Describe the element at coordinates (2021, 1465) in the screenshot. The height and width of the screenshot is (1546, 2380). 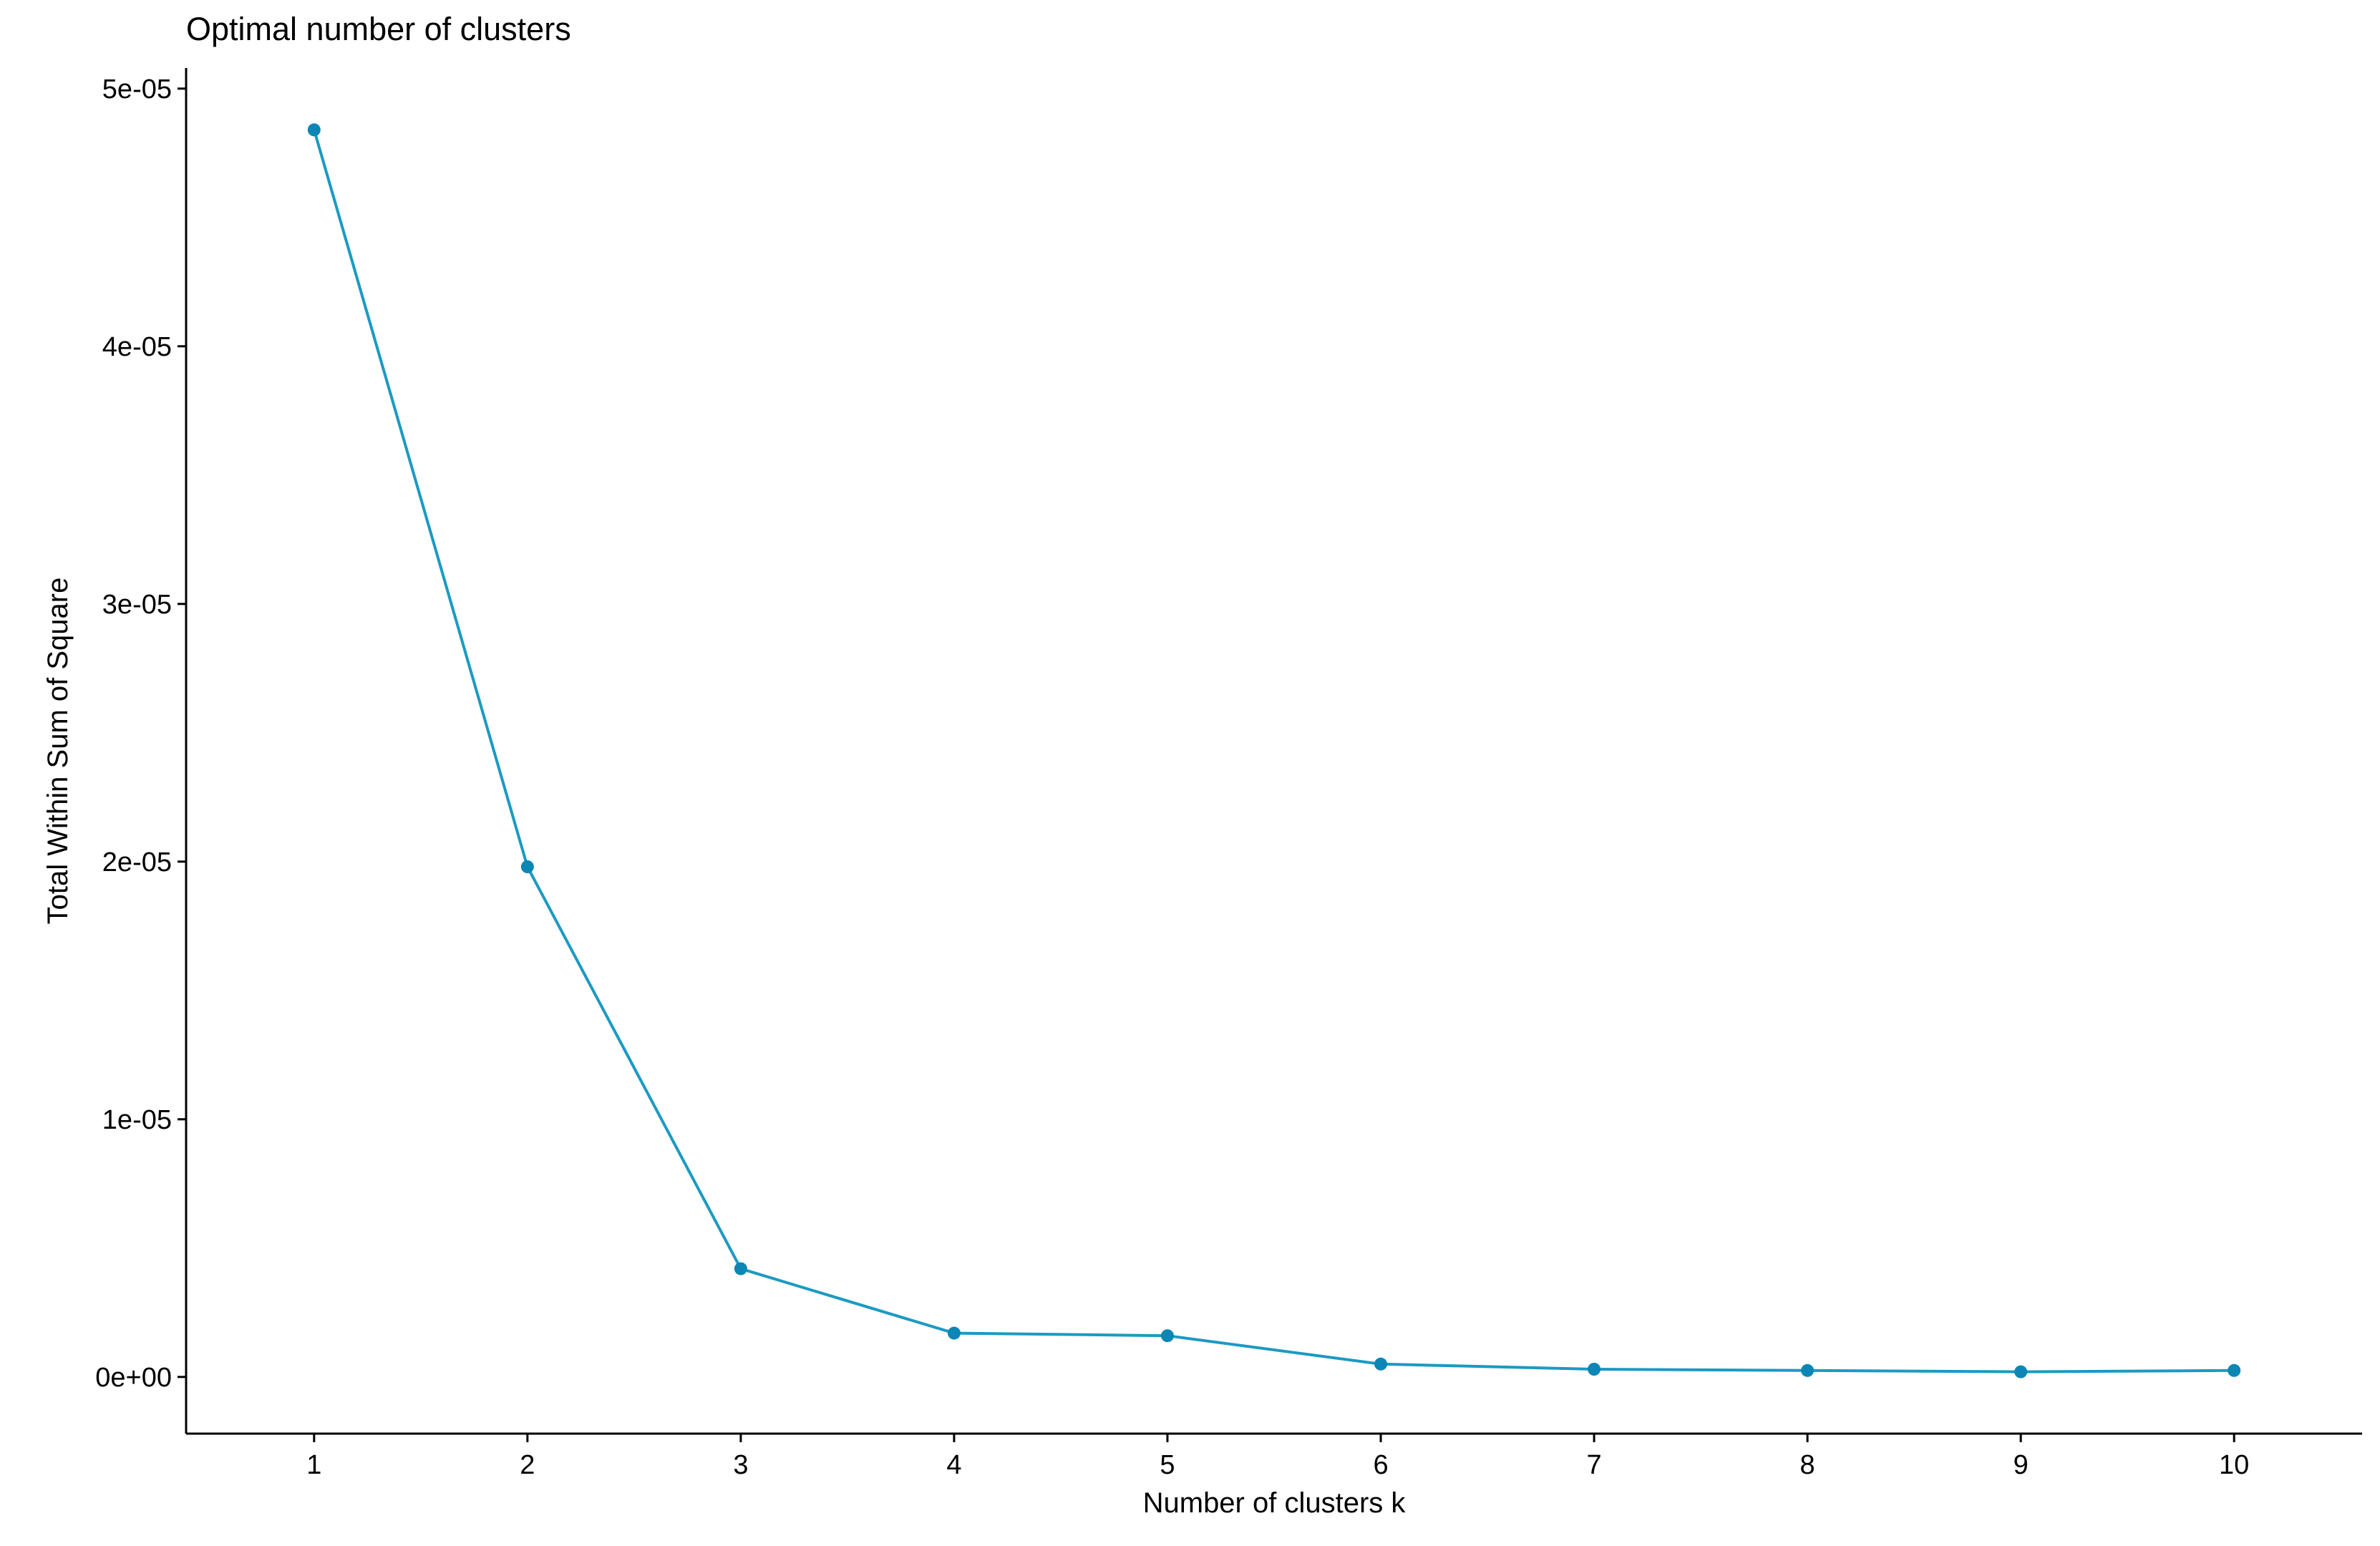
I see `x-tick-label: 9` at that location.